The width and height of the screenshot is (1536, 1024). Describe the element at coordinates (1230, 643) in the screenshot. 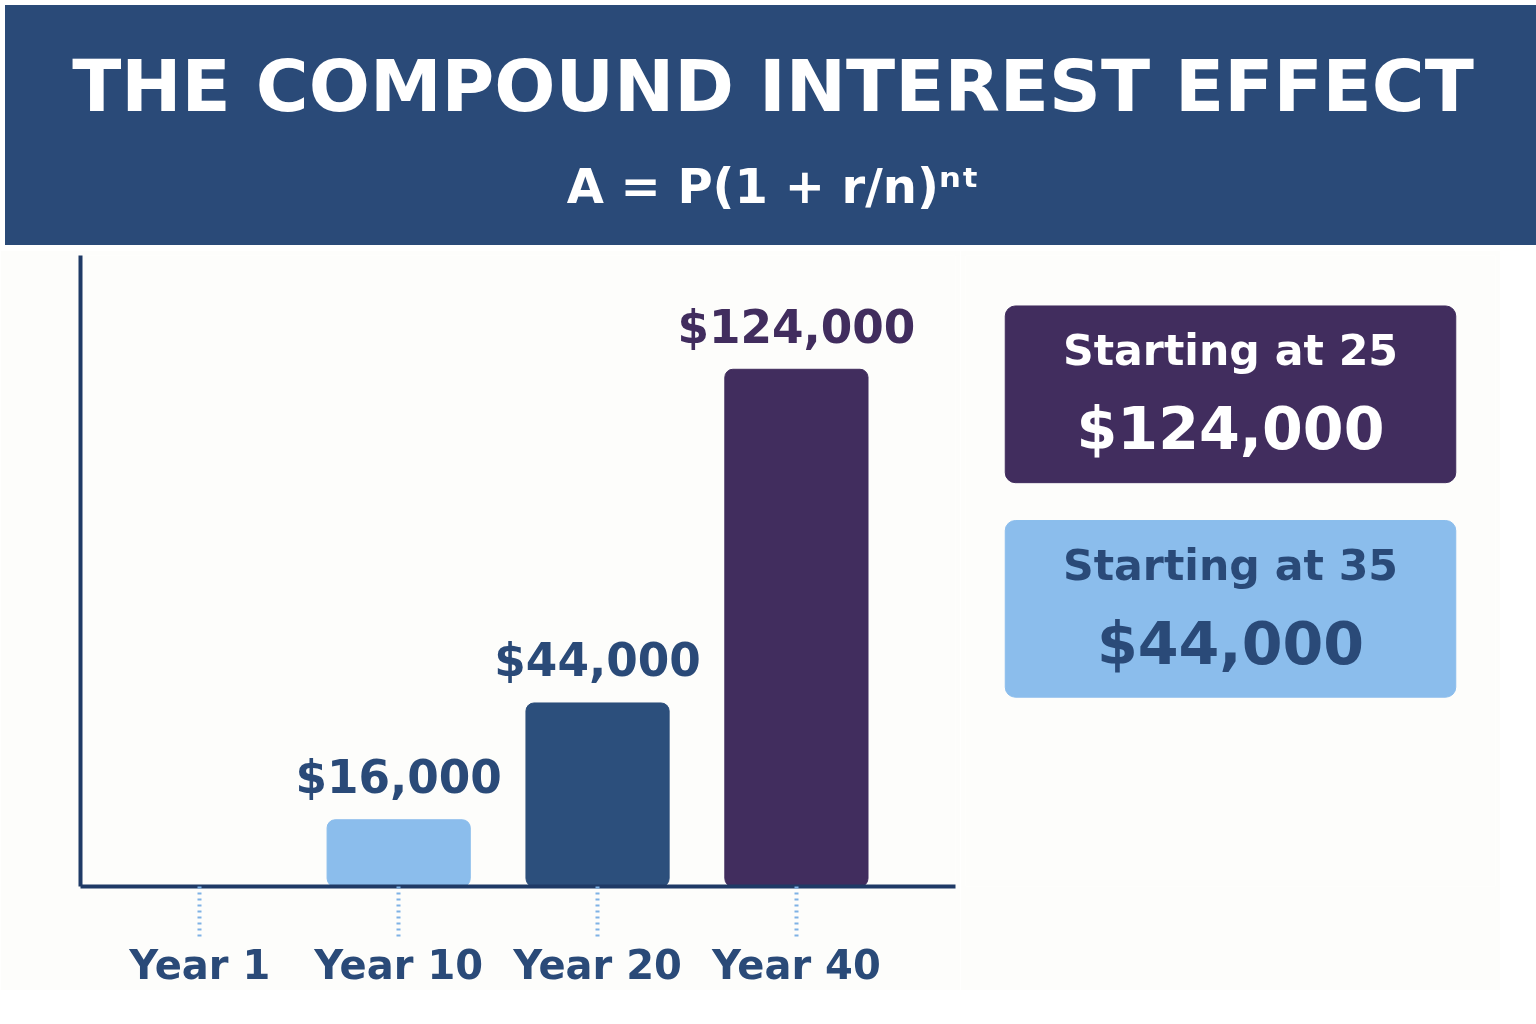

I see `text: $44,000` at that location.